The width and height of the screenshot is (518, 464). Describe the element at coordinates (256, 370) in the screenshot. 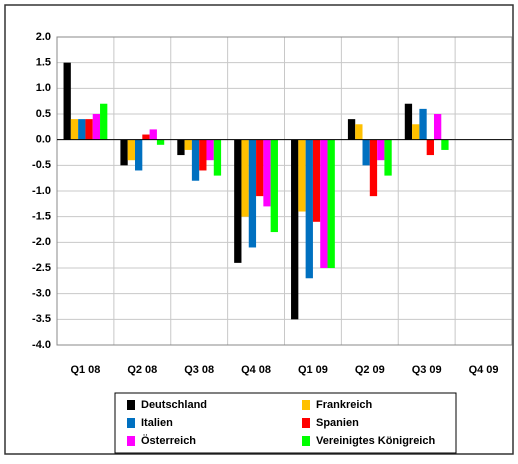

I see `x-tick-label: Q4 08` at that location.